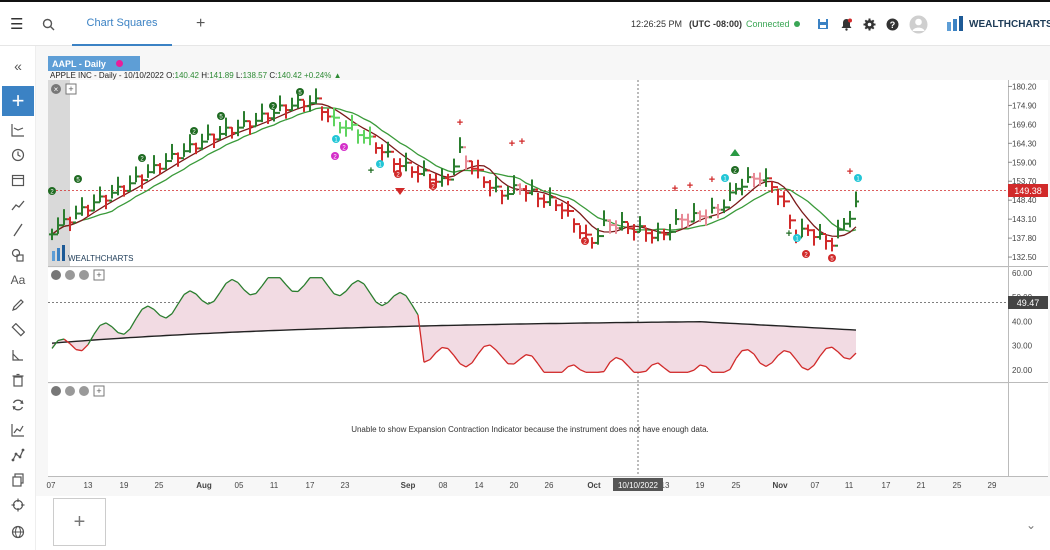 The image size is (1050, 550). What do you see at coordinates (918, 24) in the screenshot?
I see `user-avatar-icon` at bounding box center [918, 24].